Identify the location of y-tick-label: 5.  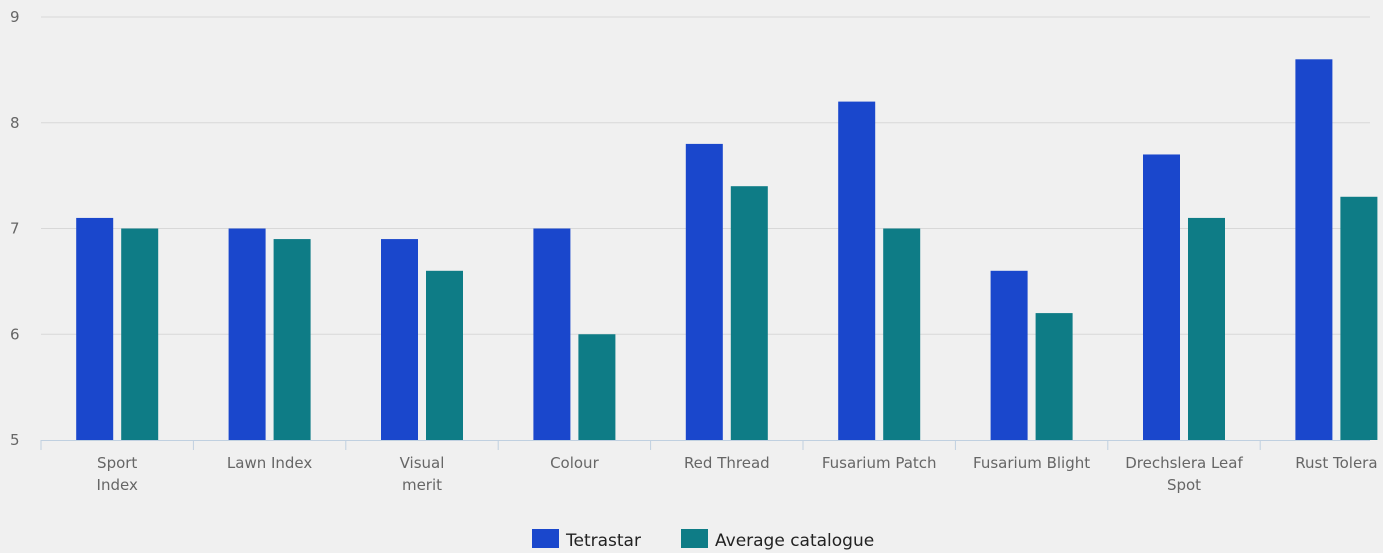
(15, 440).